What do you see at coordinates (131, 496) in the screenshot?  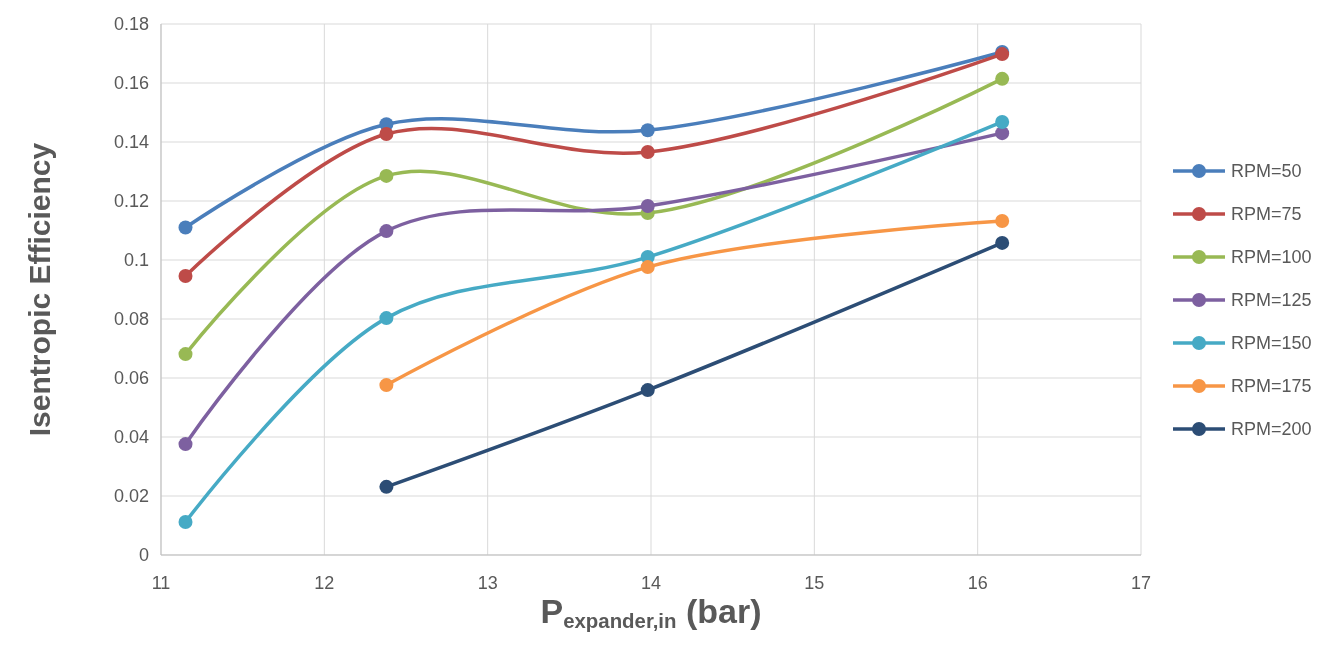 I see `y-tick-label: 0.02` at bounding box center [131, 496].